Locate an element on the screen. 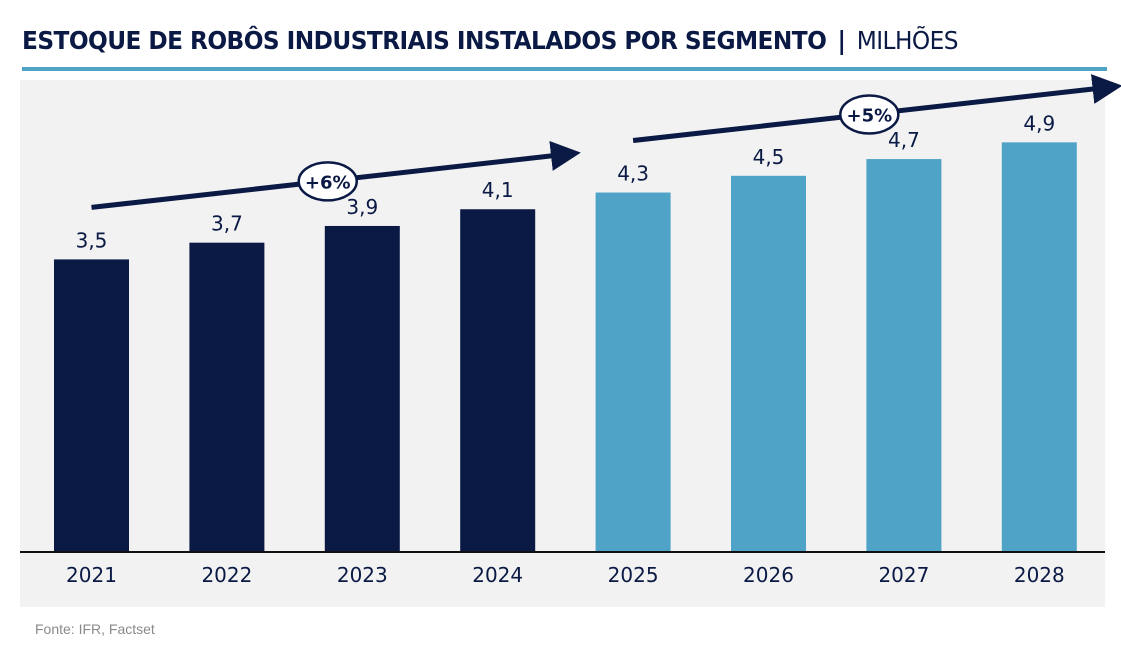 The height and width of the screenshot is (656, 1121). x-tick-label-2026: 2026 is located at coordinates (768, 575).